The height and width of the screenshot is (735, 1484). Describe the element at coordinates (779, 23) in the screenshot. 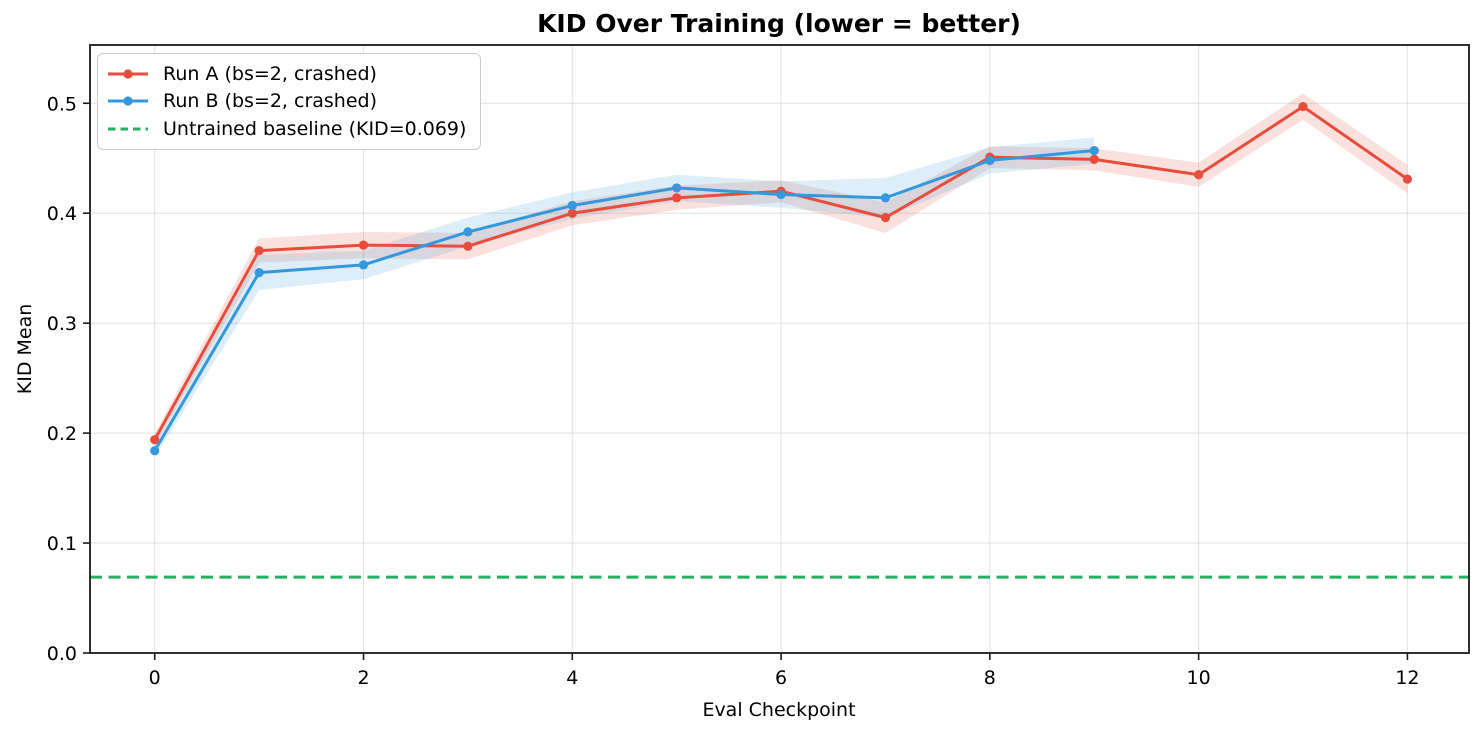

I see `chart-title: KID Over Training (lower = better)` at that location.